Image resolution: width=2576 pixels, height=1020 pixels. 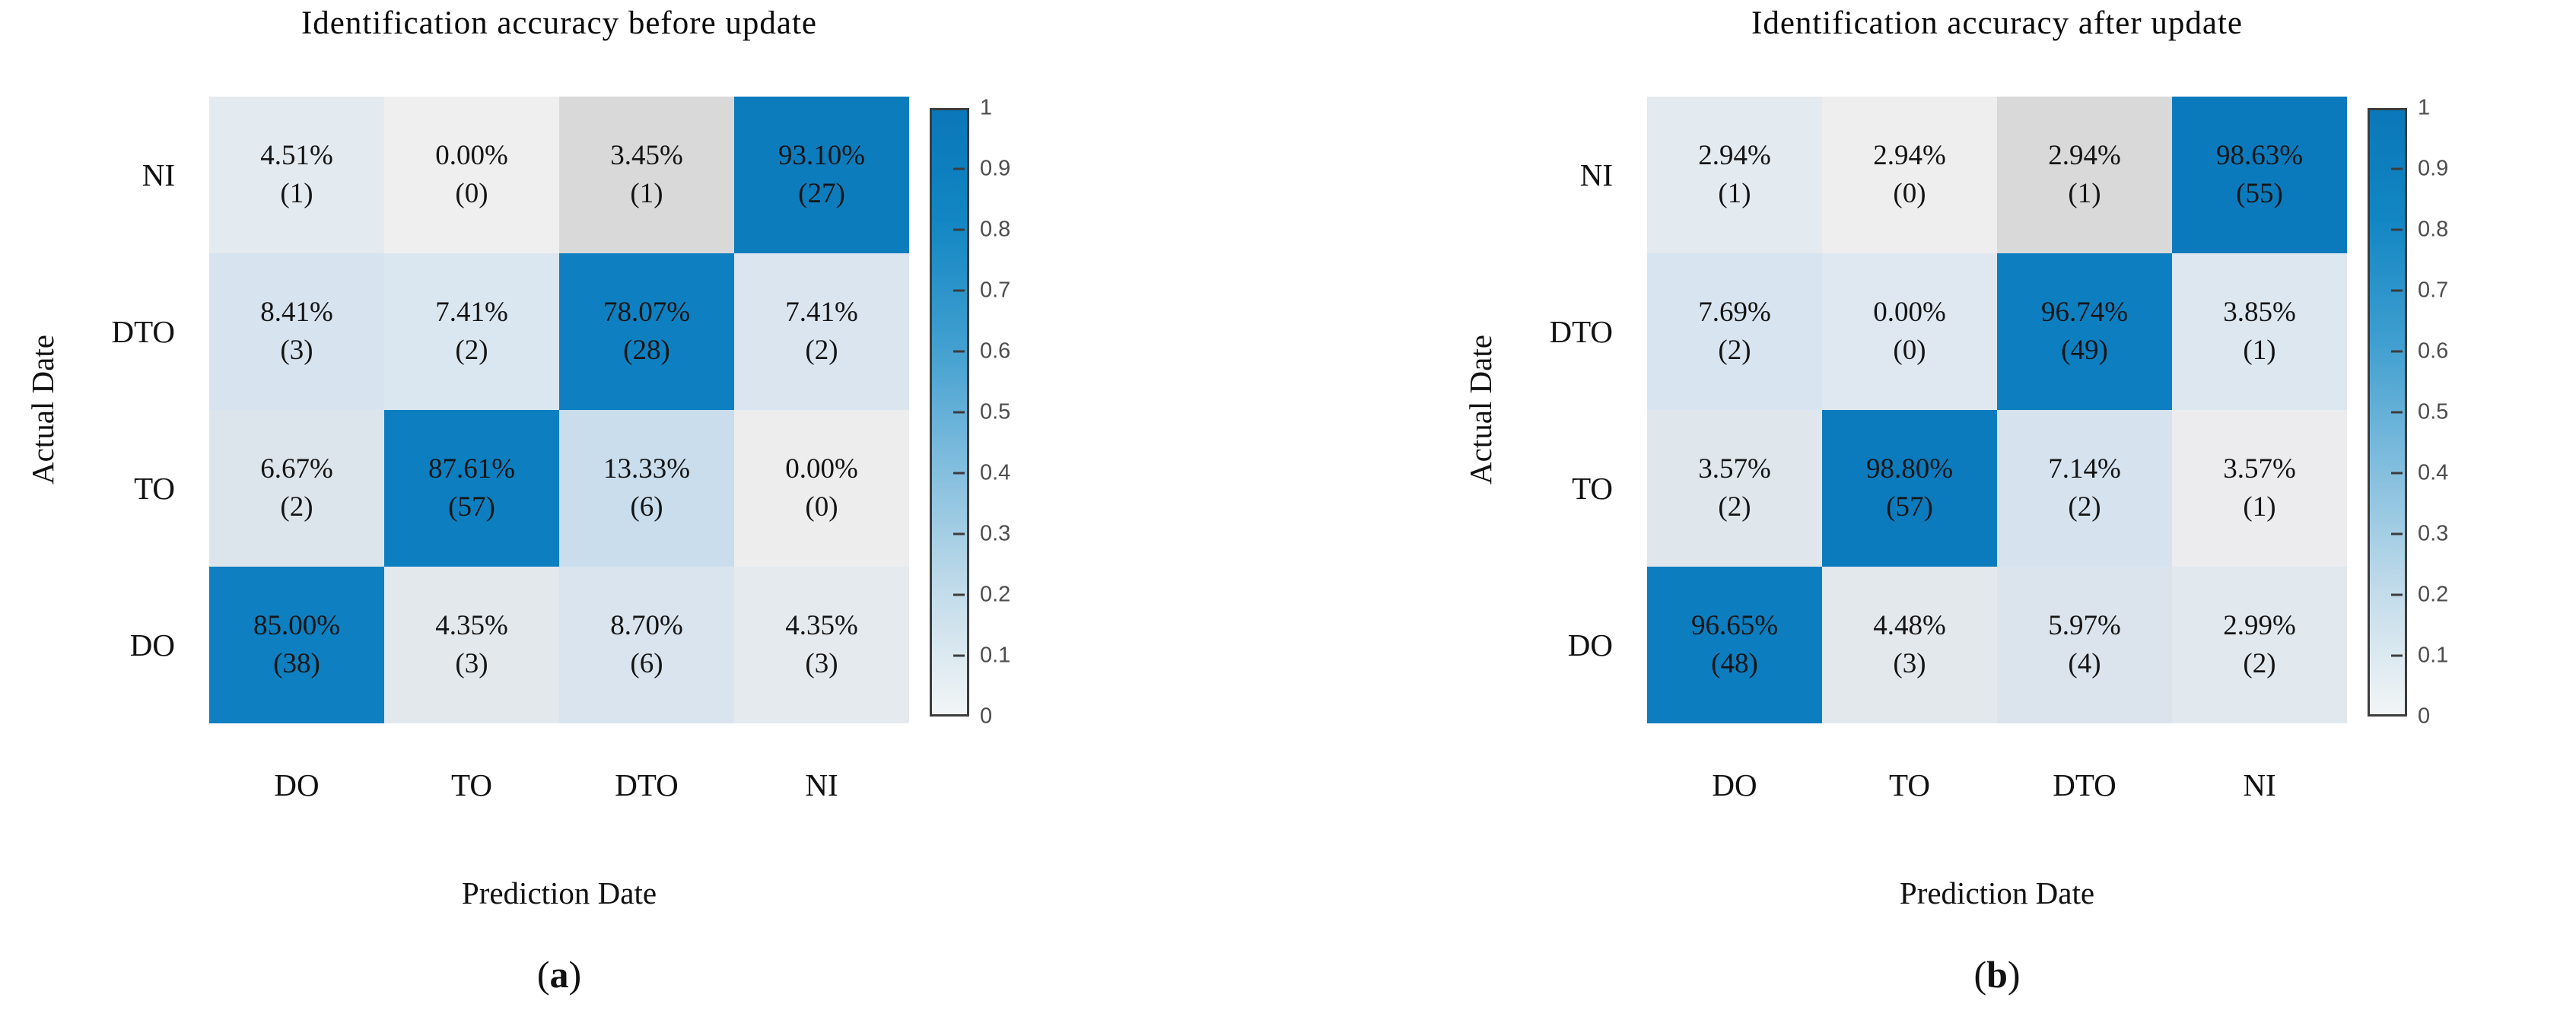 What do you see at coordinates (646, 625) in the screenshot?
I see `cell-percent: 8.70%` at bounding box center [646, 625].